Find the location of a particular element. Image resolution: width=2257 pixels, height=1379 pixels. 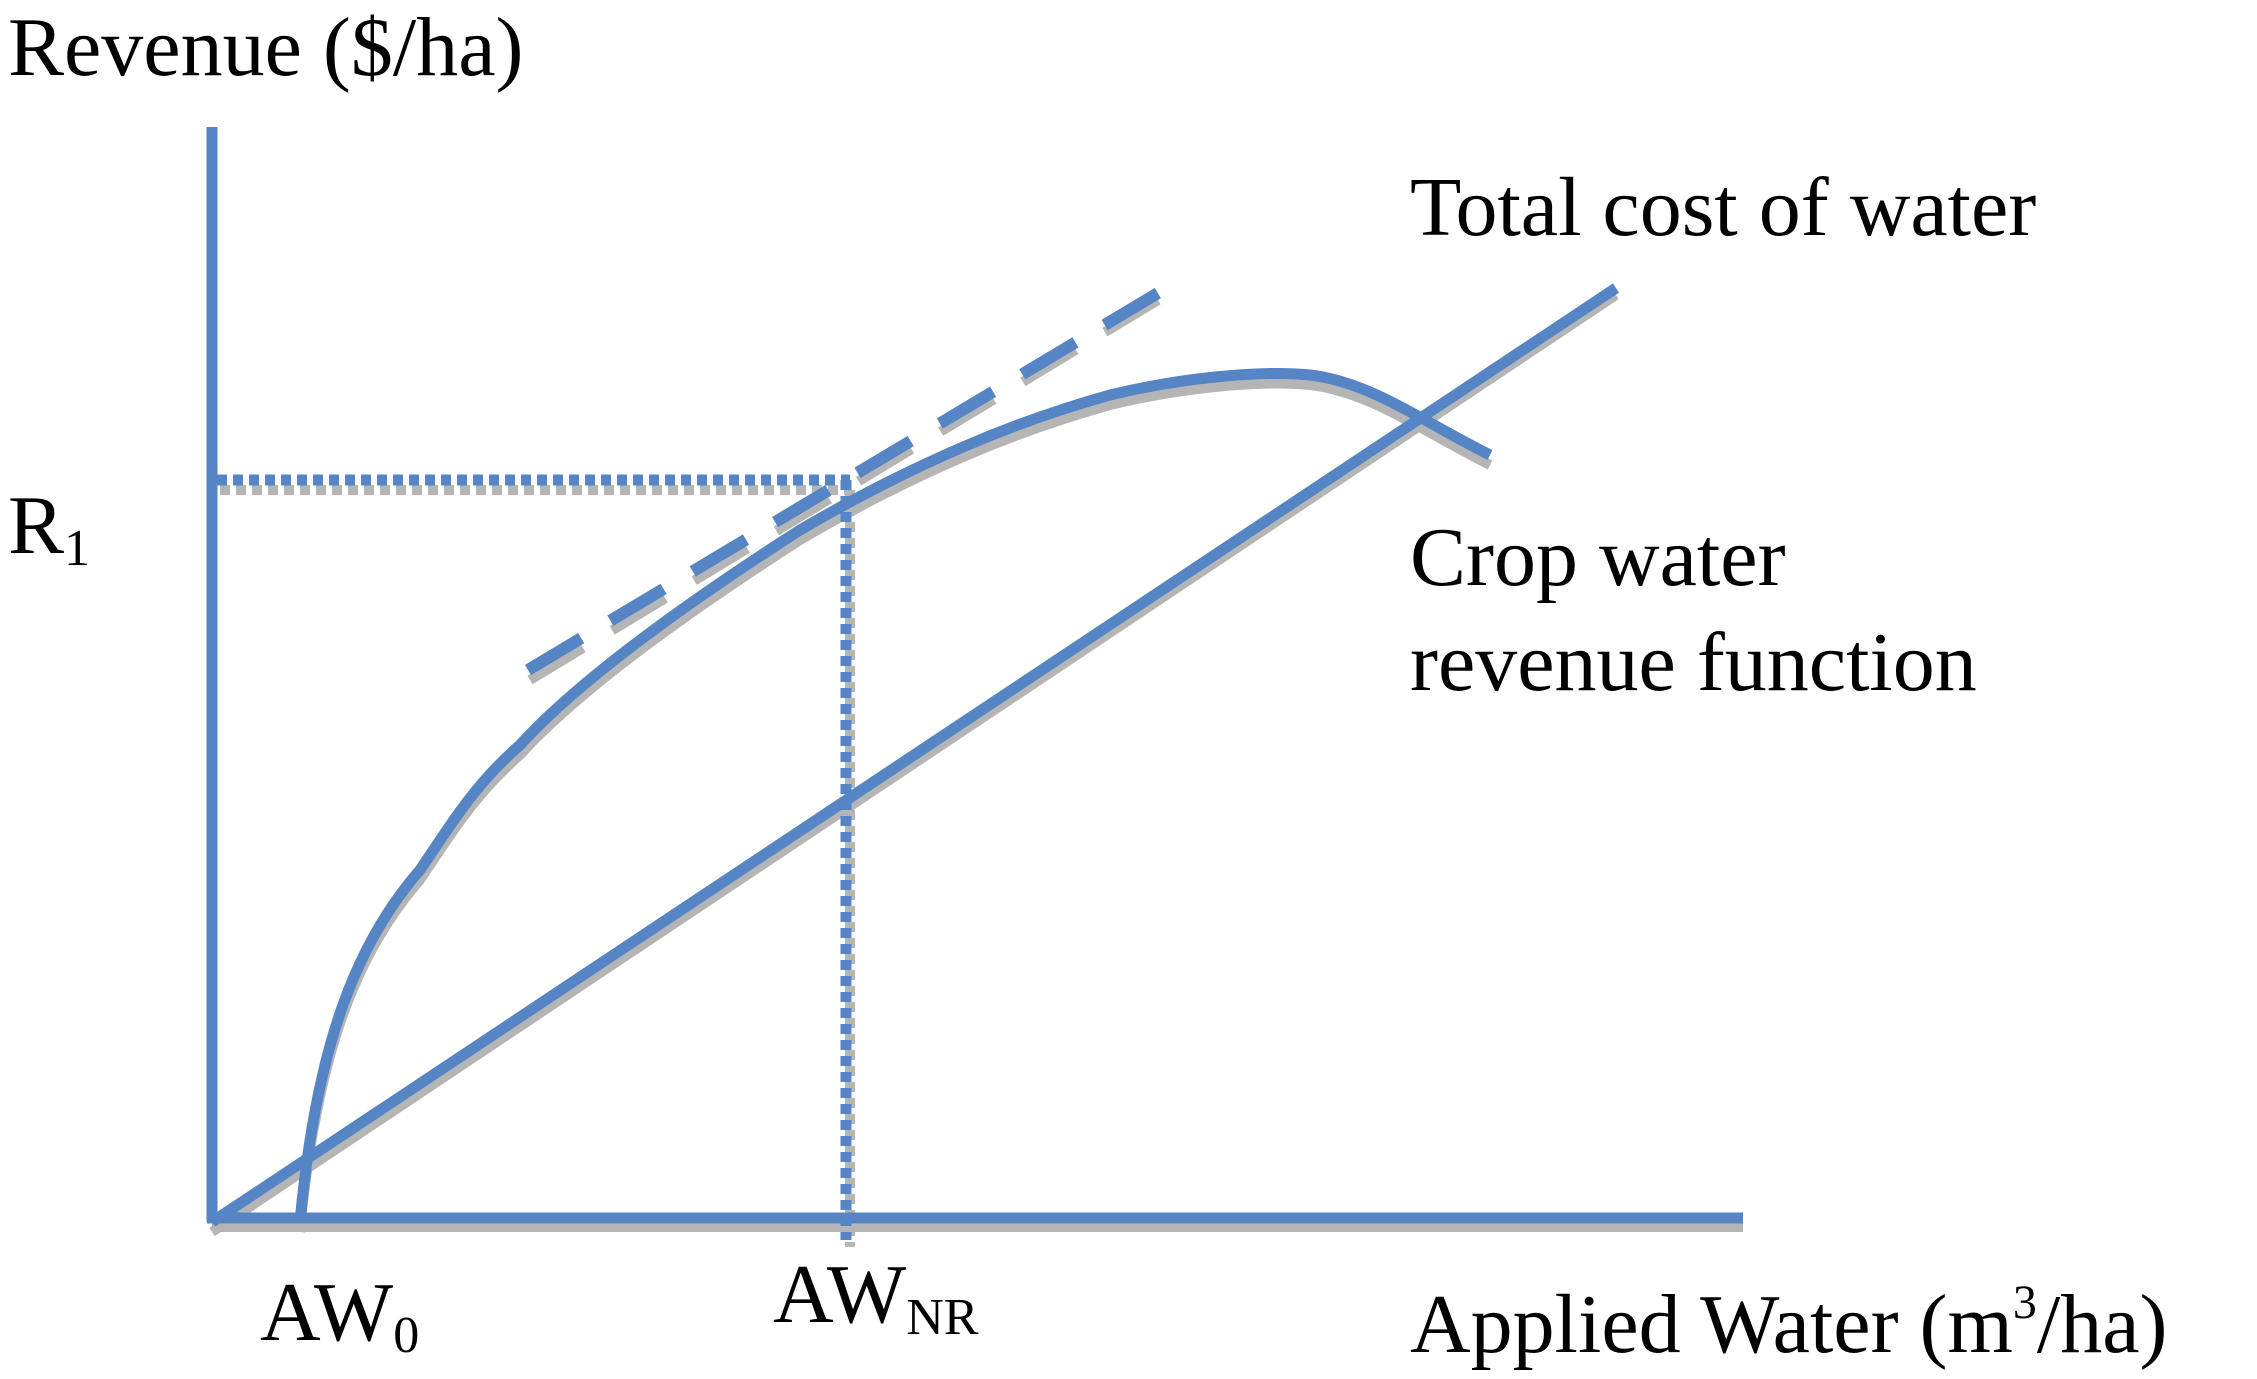

awnr-label: AWNR is located at coordinates (876, 1297).